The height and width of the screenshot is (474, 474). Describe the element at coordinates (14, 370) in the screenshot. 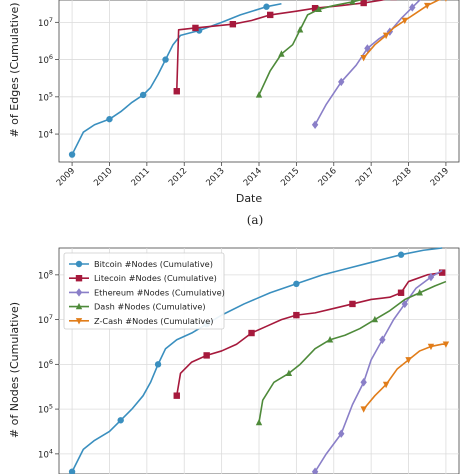

I see `y-axis-label-b: # of Nodes (Cumulative)` at that location.